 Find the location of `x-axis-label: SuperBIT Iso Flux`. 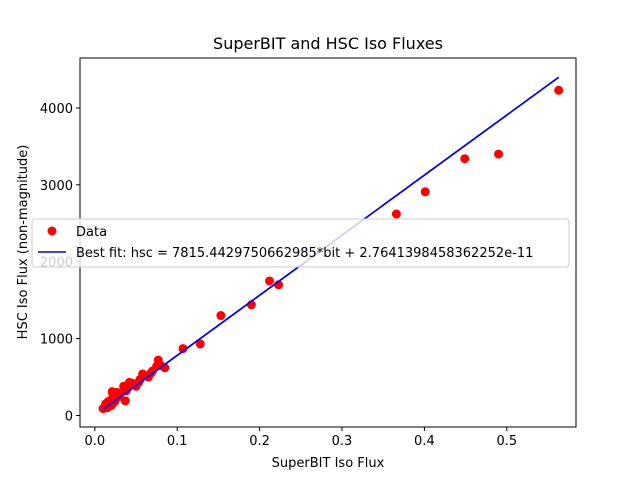

x-axis-label: SuperBIT Iso Flux is located at coordinates (328, 463).